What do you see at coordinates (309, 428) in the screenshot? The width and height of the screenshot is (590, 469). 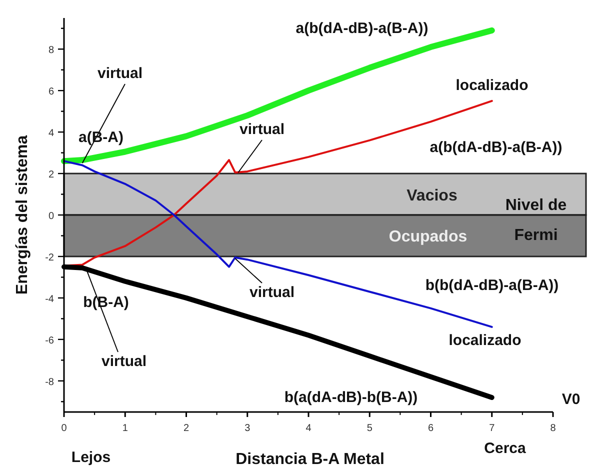 I see `x-tick-label: 4` at bounding box center [309, 428].